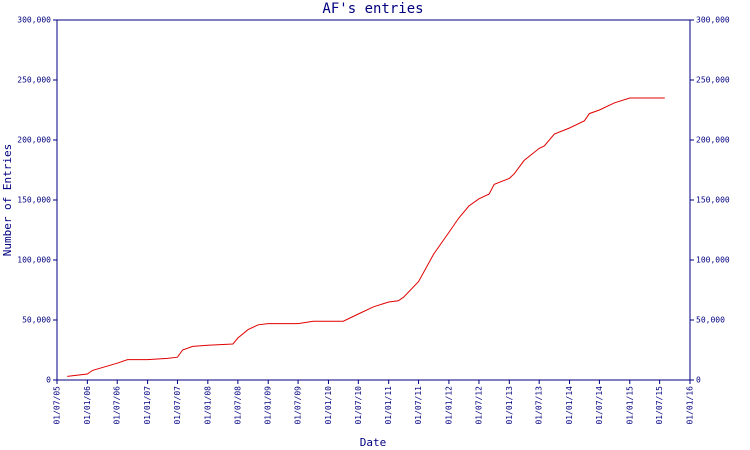 Image resolution: width=750 pixels, height=450 pixels. I want to click on y-axis-label: Number of Entries, so click(7, 200).